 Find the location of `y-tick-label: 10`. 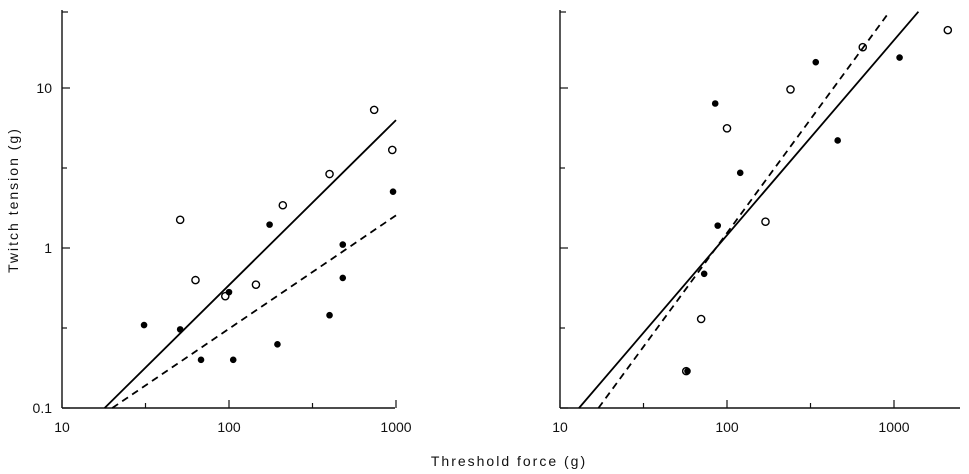

y-tick-label: 10 is located at coordinates (44, 88).